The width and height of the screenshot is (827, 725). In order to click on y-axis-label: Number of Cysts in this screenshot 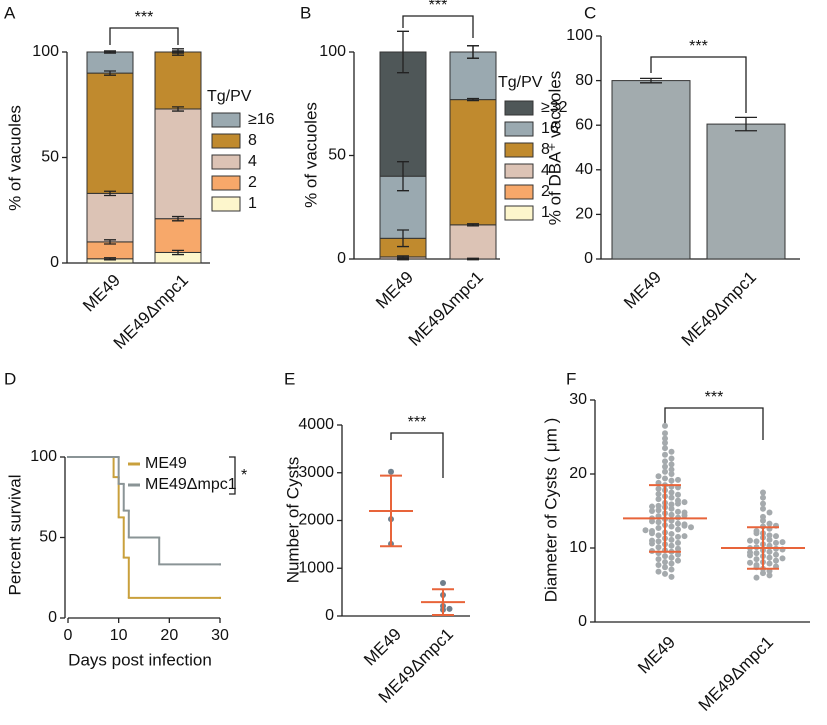, I will do `click(292, 520)`.